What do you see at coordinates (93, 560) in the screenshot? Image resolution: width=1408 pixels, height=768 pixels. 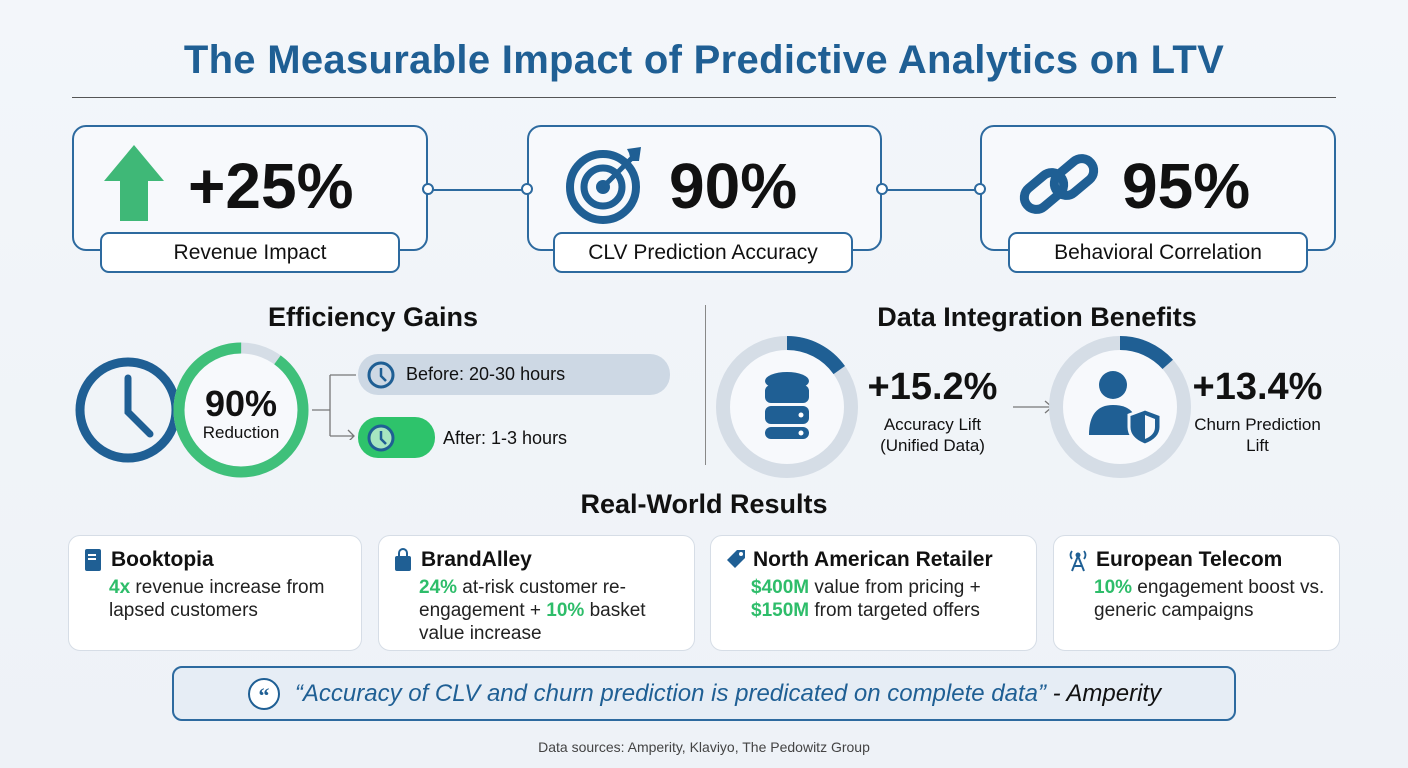 I see `book-icon` at bounding box center [93, 560].